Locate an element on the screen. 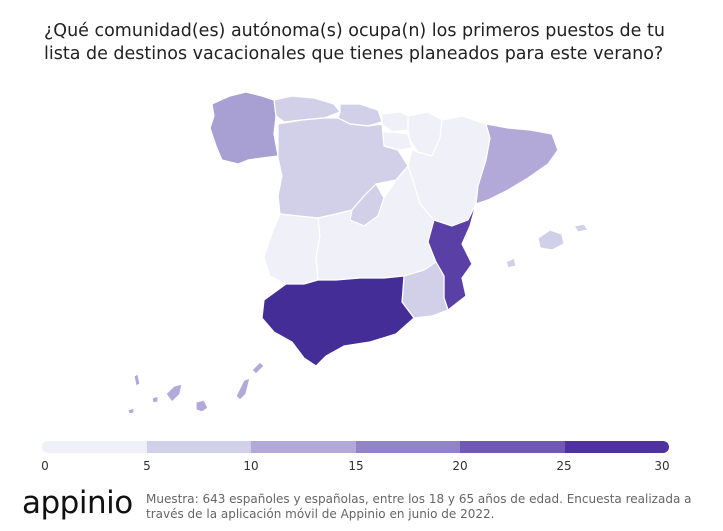 The height and width of the screenshot is (531, 723). region-canarias-gran-canaria is located at coordinates (202, 406).